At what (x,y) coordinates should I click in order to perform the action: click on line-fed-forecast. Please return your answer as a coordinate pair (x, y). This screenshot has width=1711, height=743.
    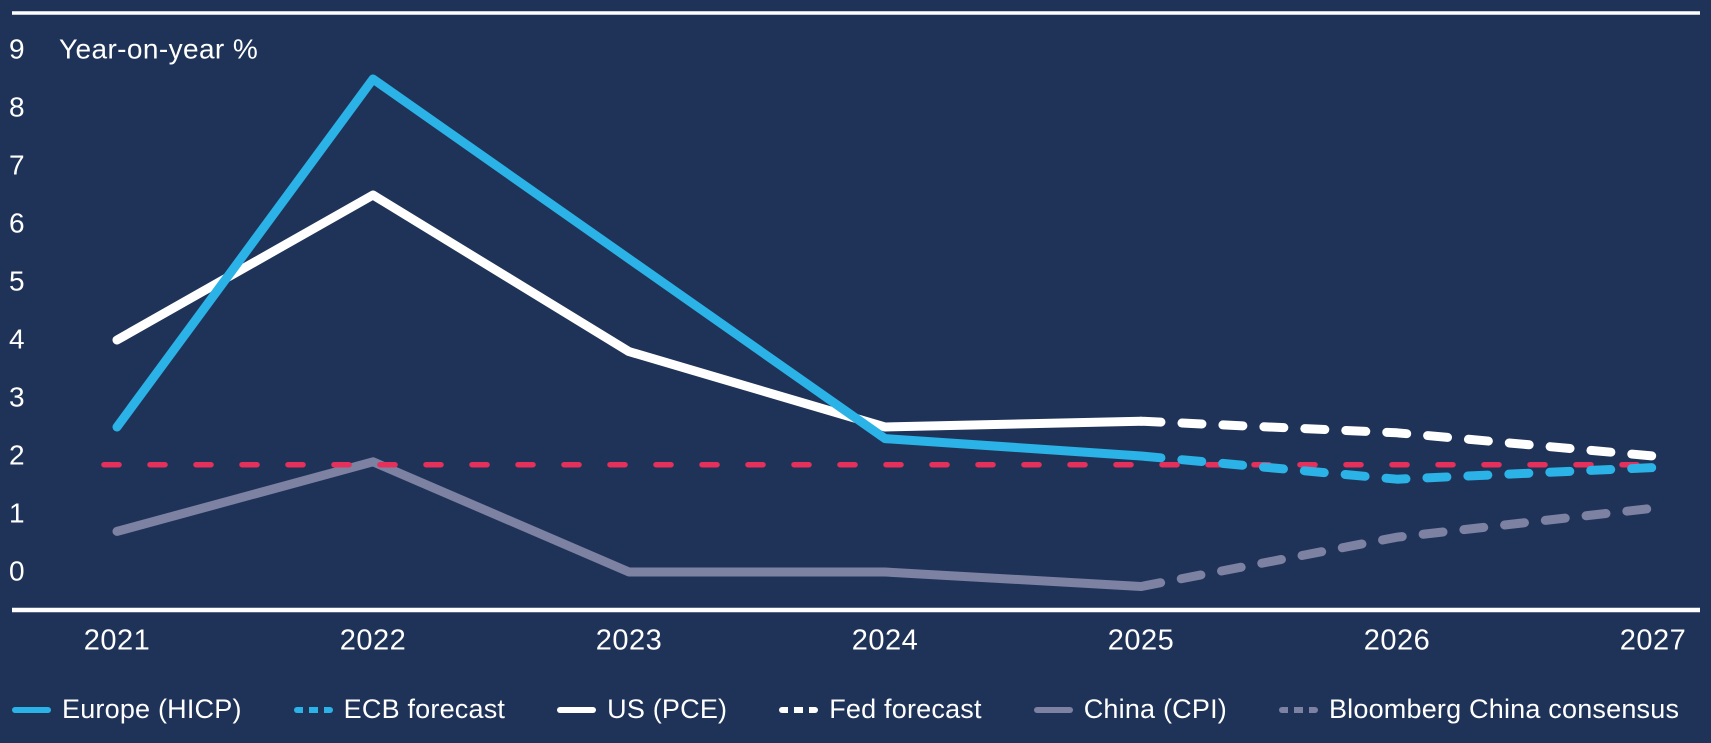
    Looking at the image, I should click on (1397, 438).